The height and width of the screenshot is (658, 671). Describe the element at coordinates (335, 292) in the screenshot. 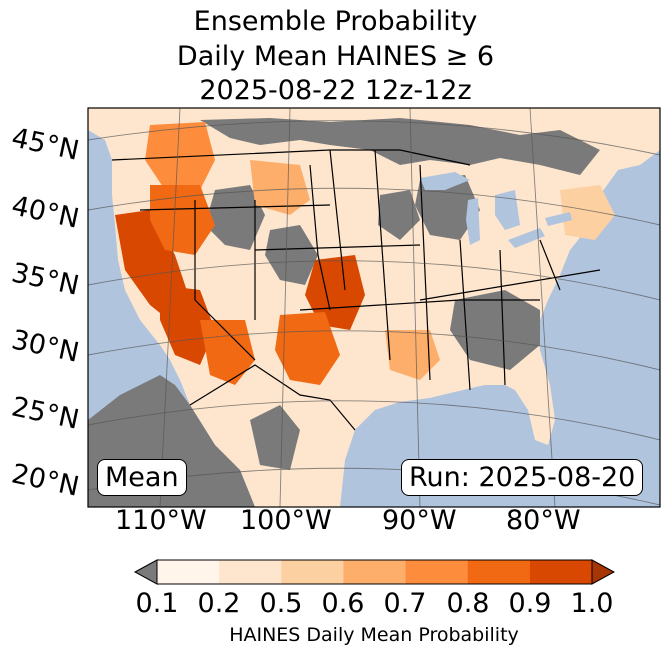

I see `high-prob-texas-panhandle` at that location.